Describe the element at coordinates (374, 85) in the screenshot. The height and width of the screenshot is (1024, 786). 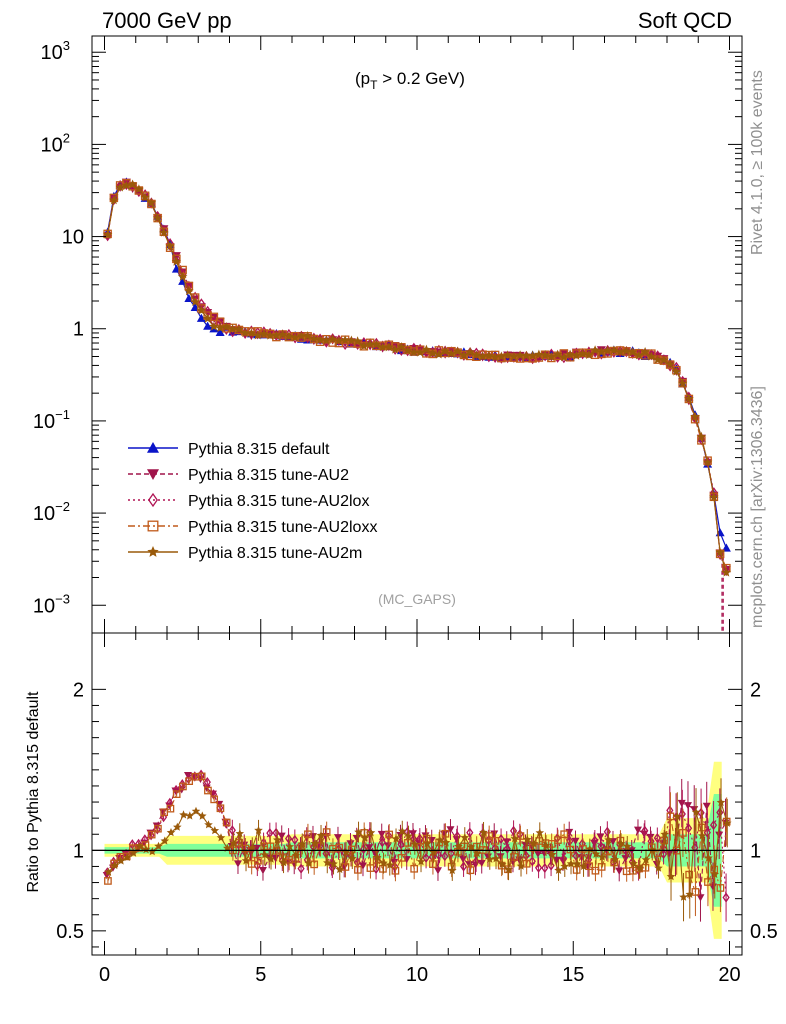
I see `cut-label-sub: T` at that location.